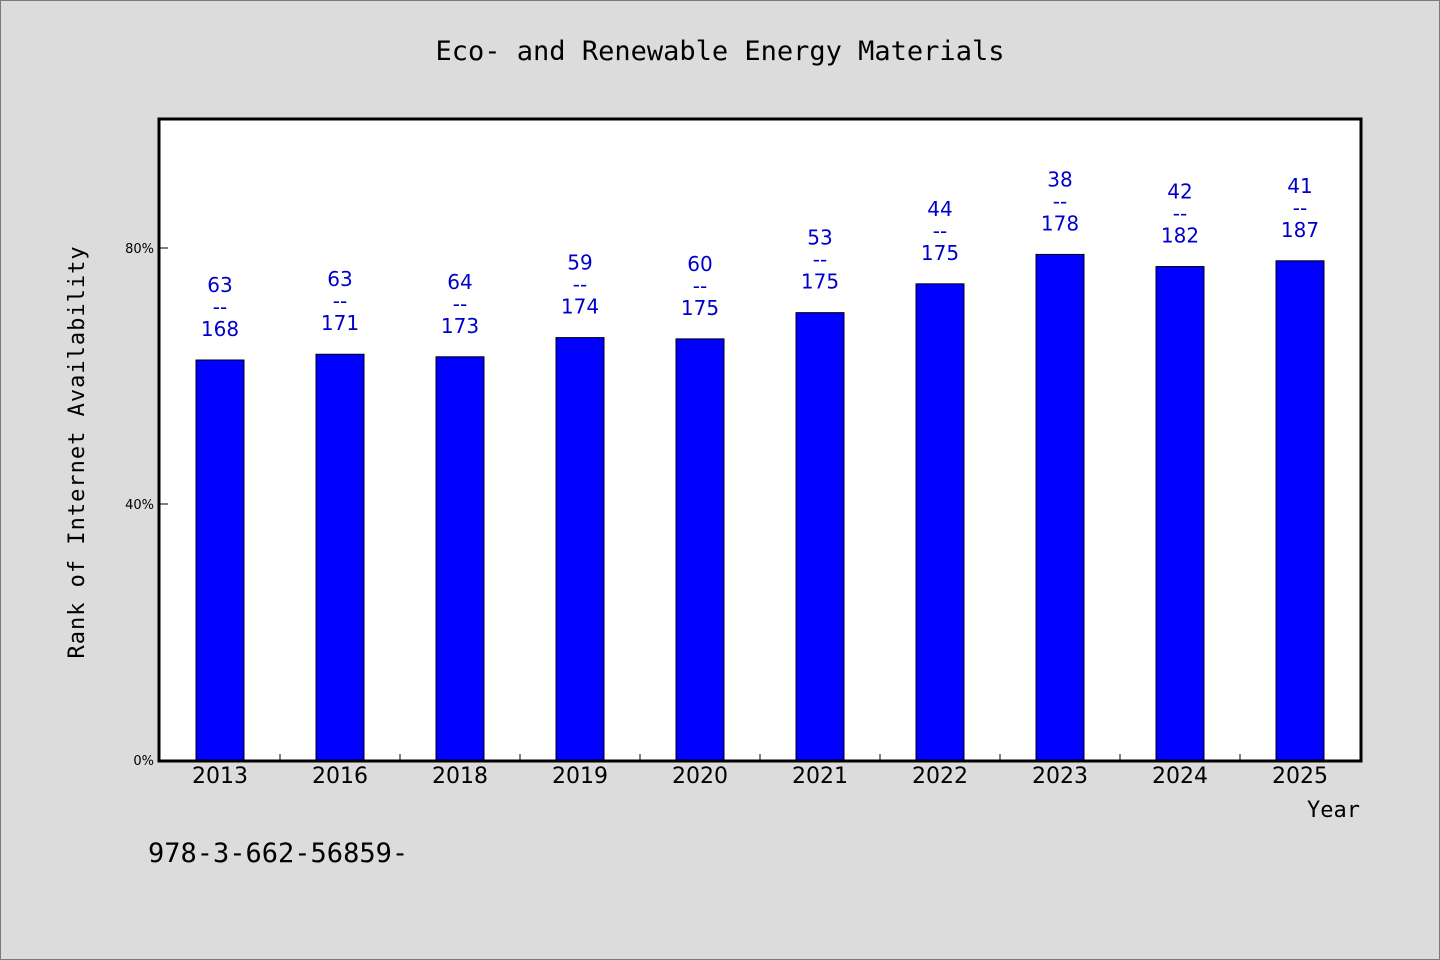 Image resolution: width=1440 pixels, height=960 pixels. Describe the element at coordinates (77, 451) in the screenshot. I see `y-axis-label: Rank of Internet Availability` at that location.